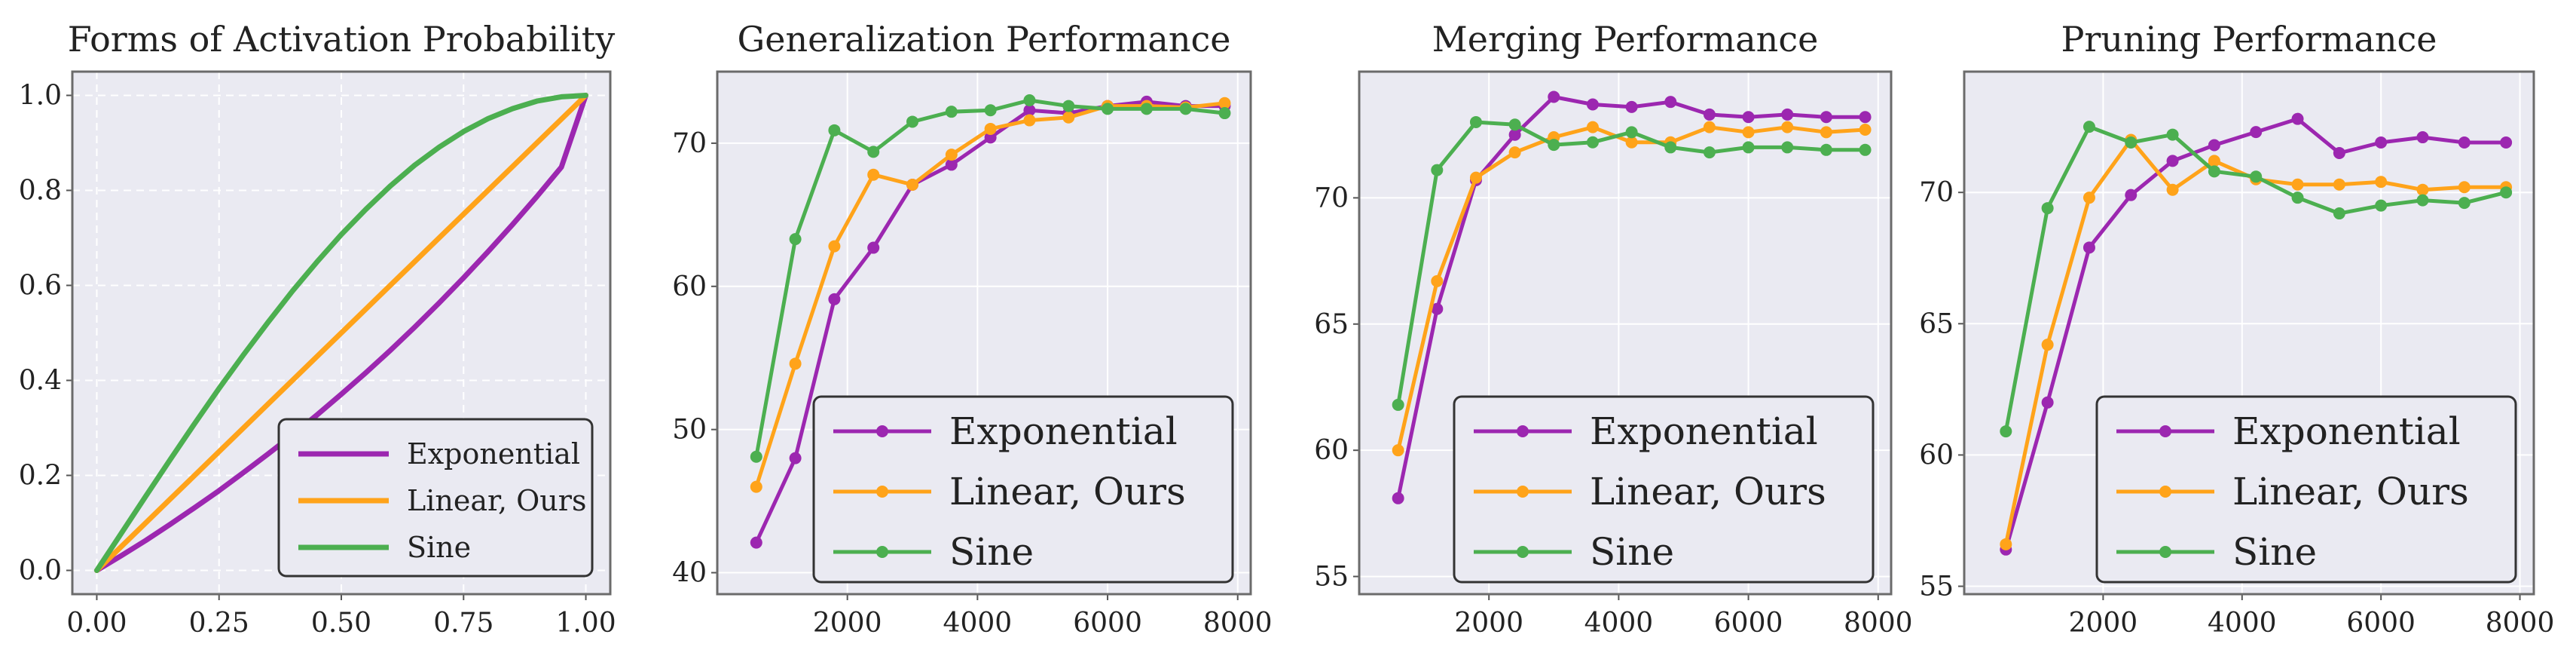 The height and width of the screenshot is (659, 2576). Describe the element at coordinates (40, 571) in the screenshot. I see `y-tick-label: 0.0` at that location.